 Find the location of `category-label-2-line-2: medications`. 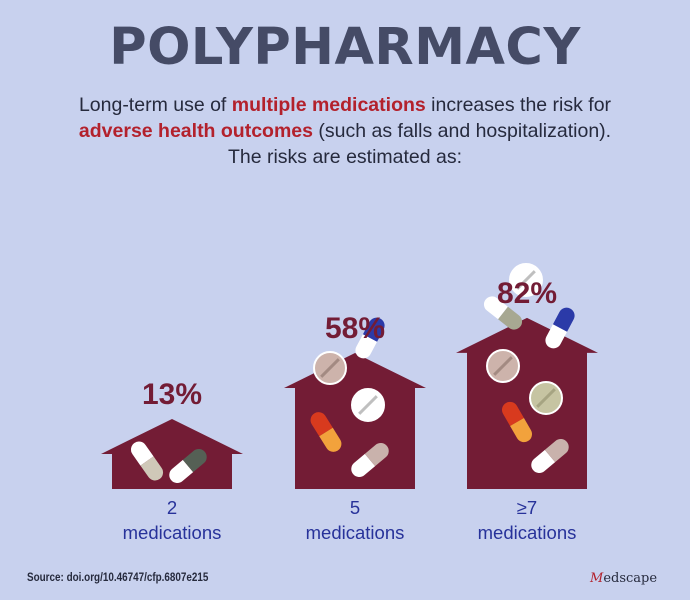

category-label-2-line-2: medications is located at coordinates (355, 532).